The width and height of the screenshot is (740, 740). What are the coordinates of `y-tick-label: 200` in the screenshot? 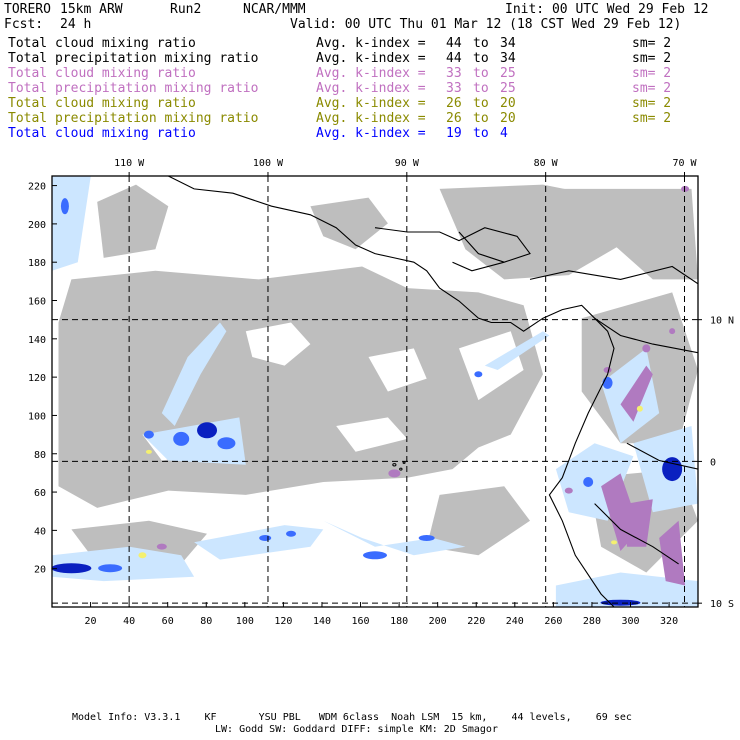 It's located at (37, 225).